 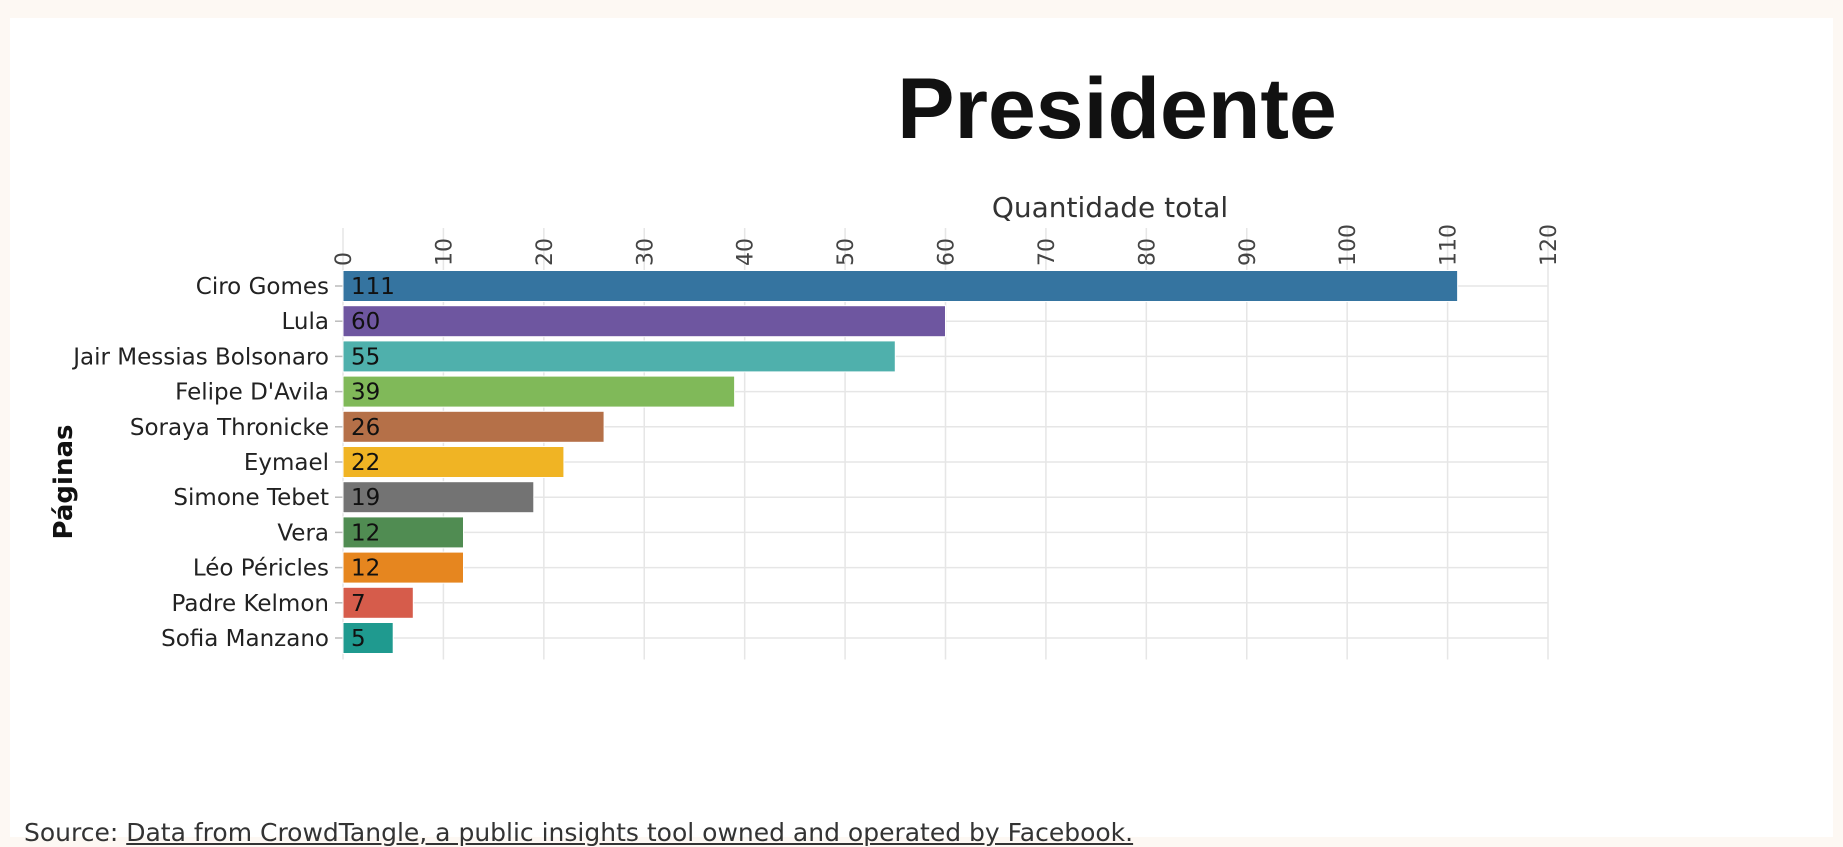 What do you see at coordinates (365, 428) in the screenshot?
I see `bar-value-label: 26` at bounding box center [365, 428].